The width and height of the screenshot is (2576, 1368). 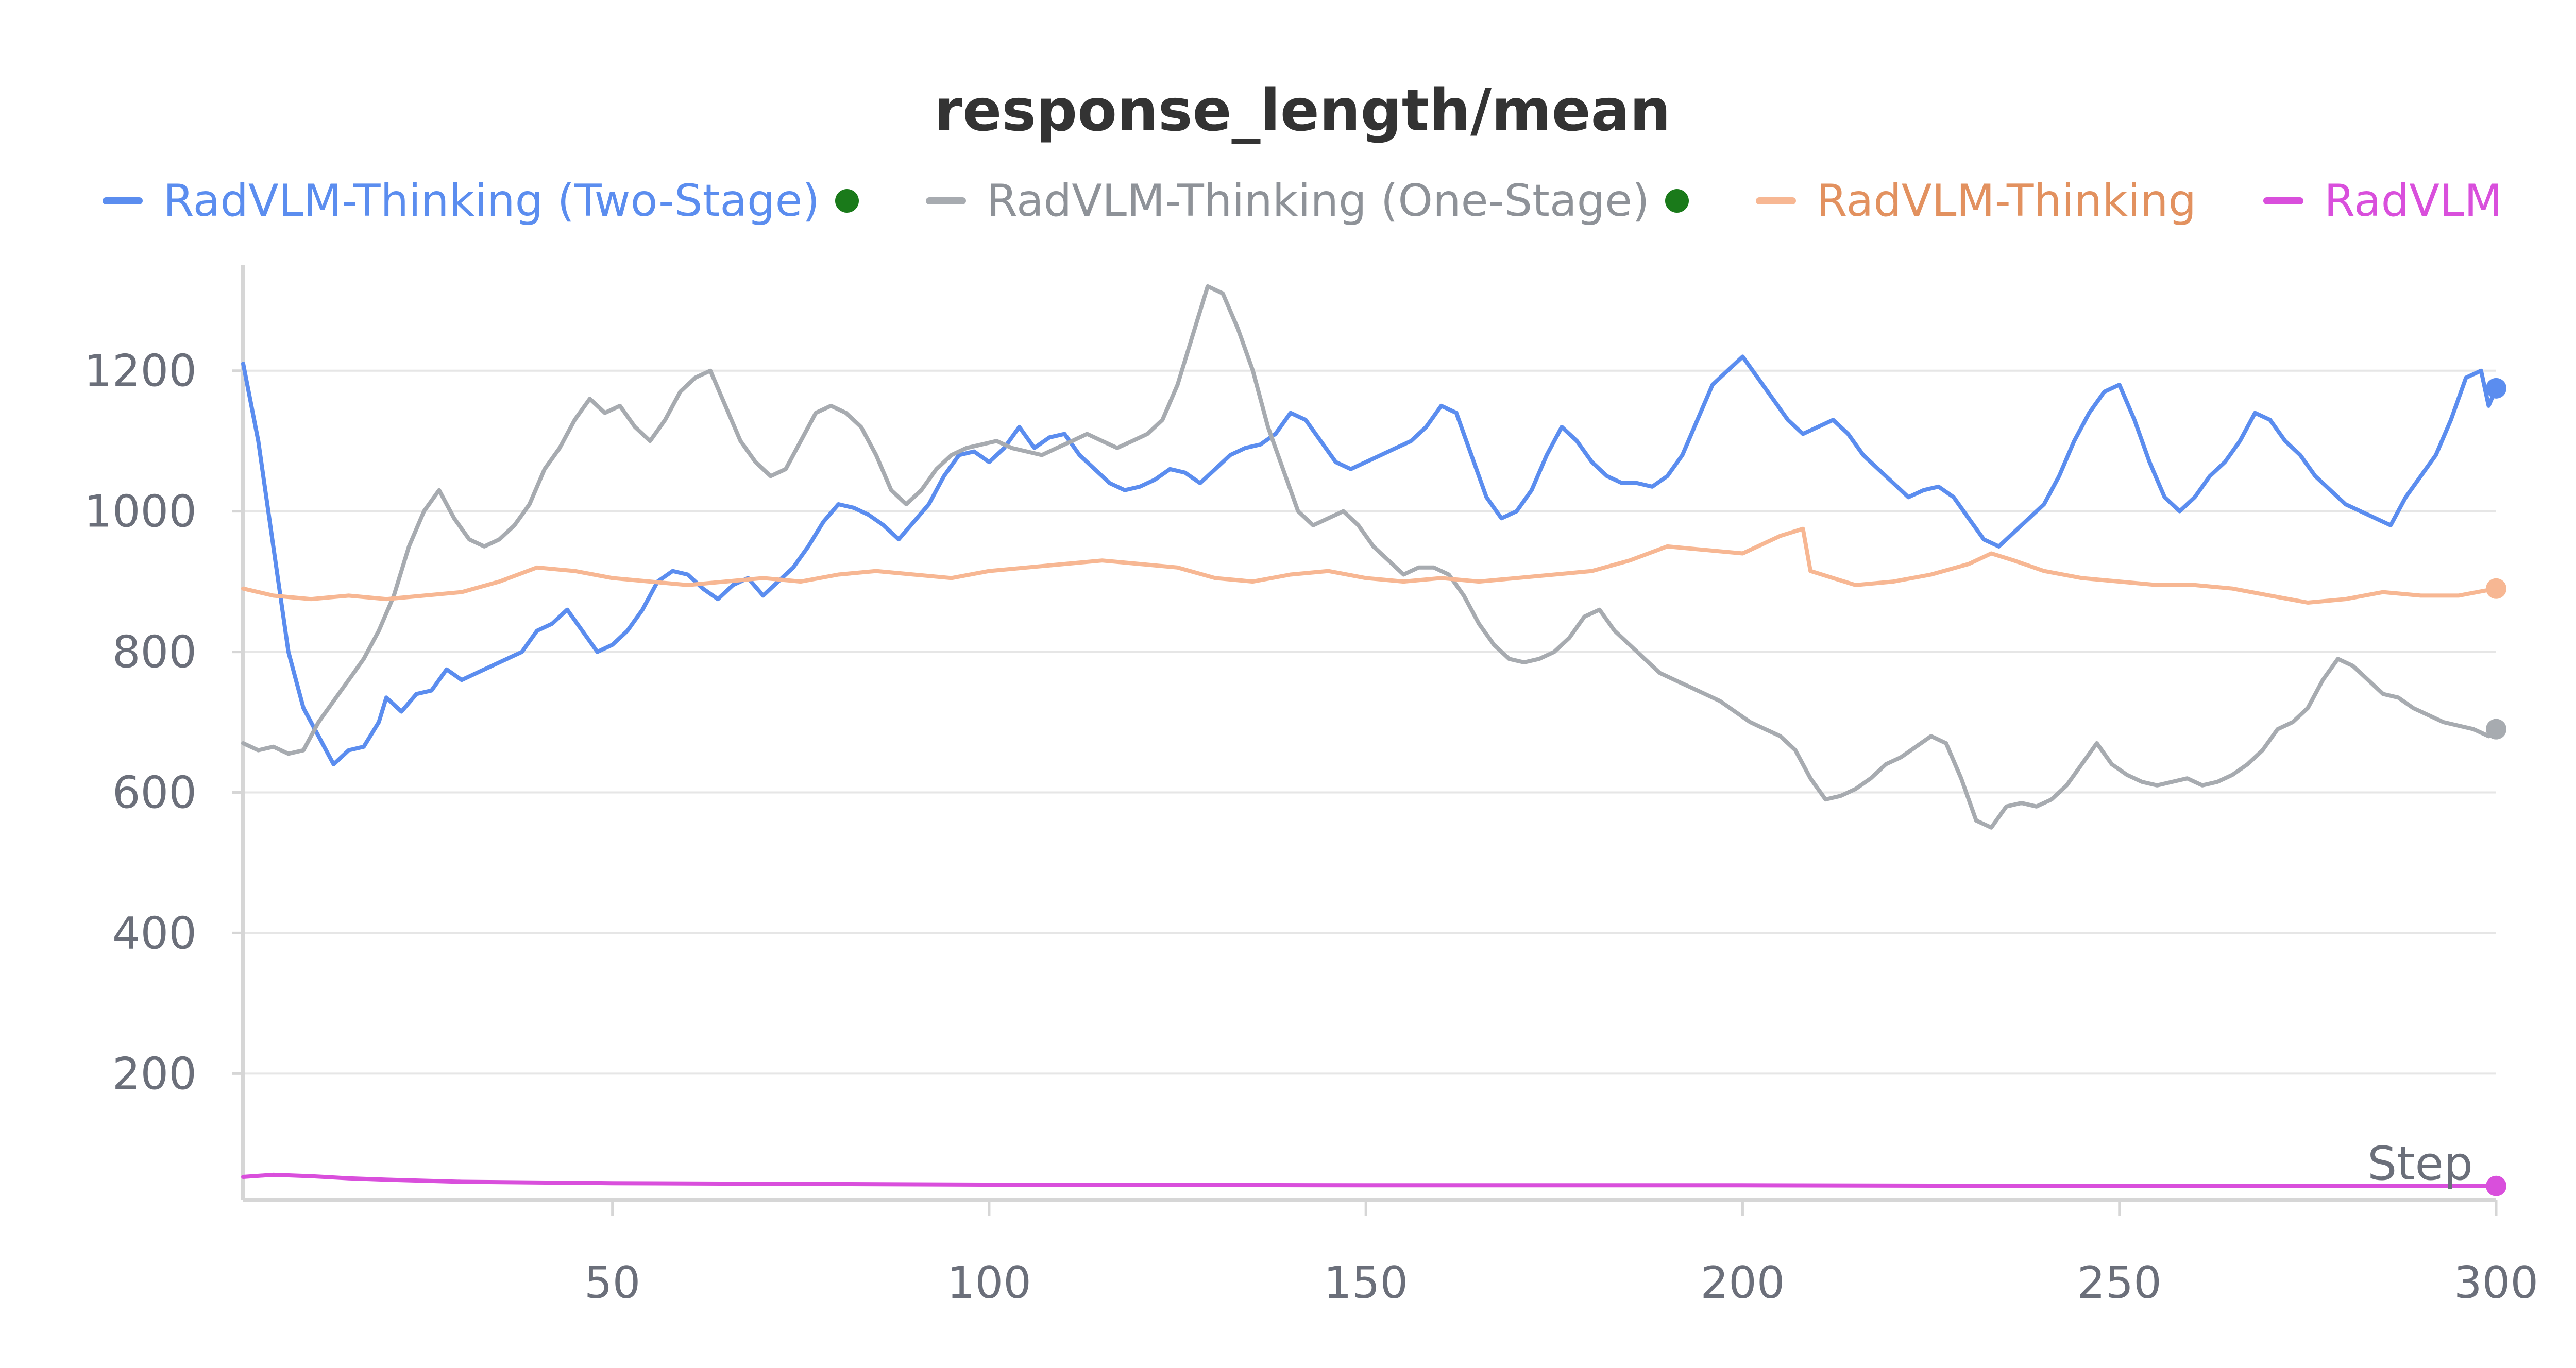 I want to click on legend-item-radvlm-thinking: RadVLM-Thinking, so click(x=1976, y=201).